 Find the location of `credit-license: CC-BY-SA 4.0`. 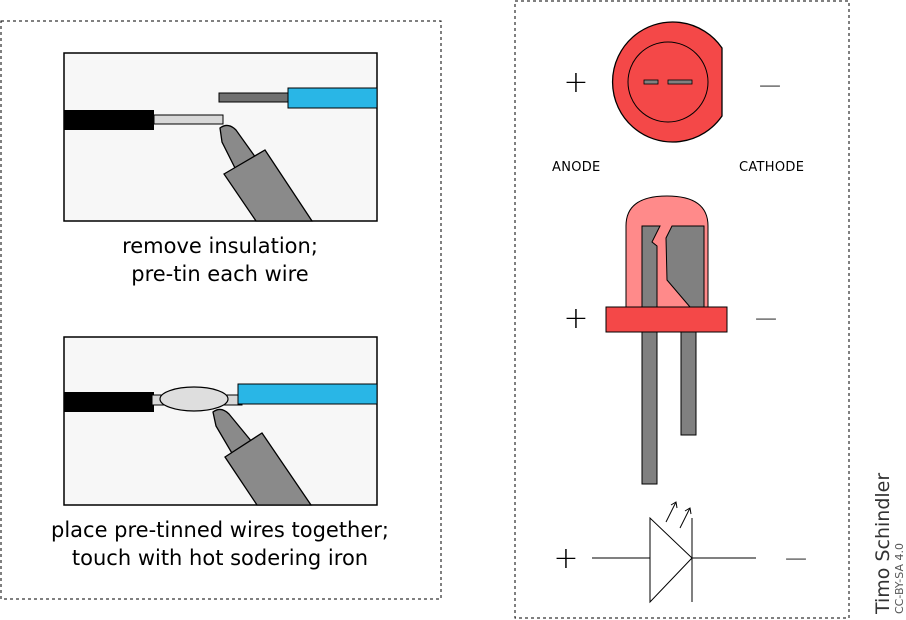

credit-license: CC-BY-SA 4.0 is located at coordinates (899, 578).